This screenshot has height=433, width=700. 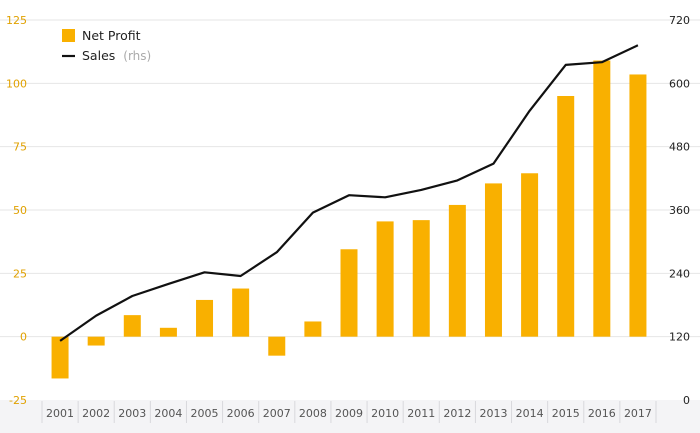 What do you see at coordinates (132, 413) in the screenshot?
I see `x-tick-label: 2003` at bounding box center [132, 413].